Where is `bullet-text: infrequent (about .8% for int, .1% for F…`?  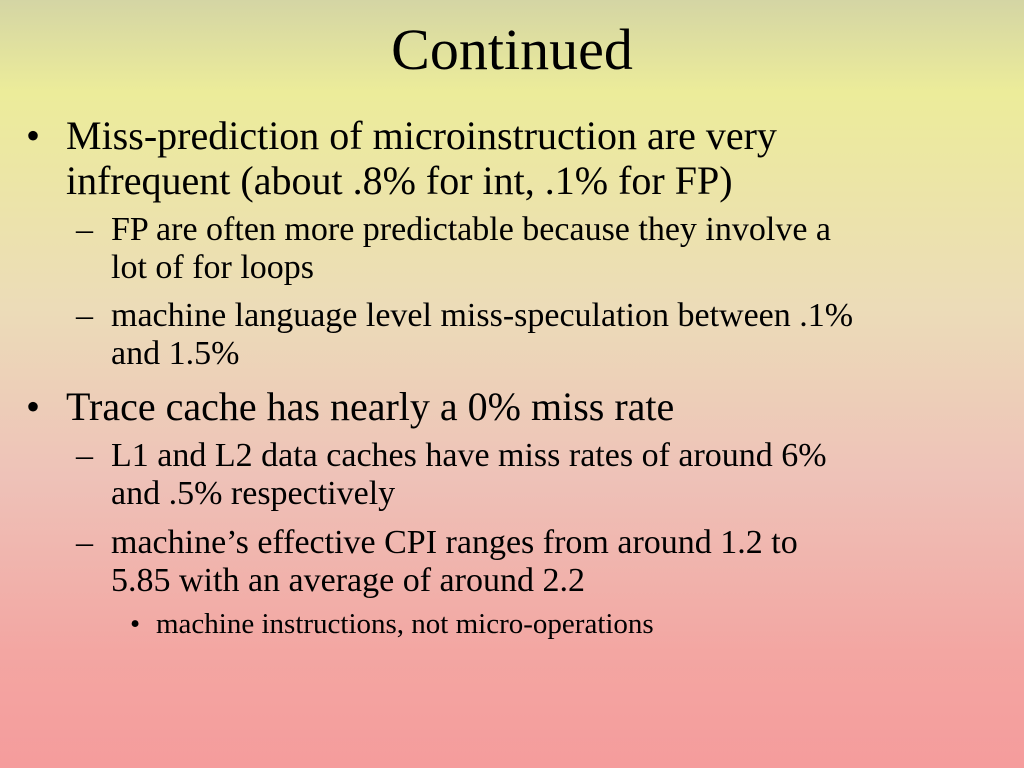
bullet-text: infrequent (about .8% for int, .1% for F… is located at coordinates (399, 180).